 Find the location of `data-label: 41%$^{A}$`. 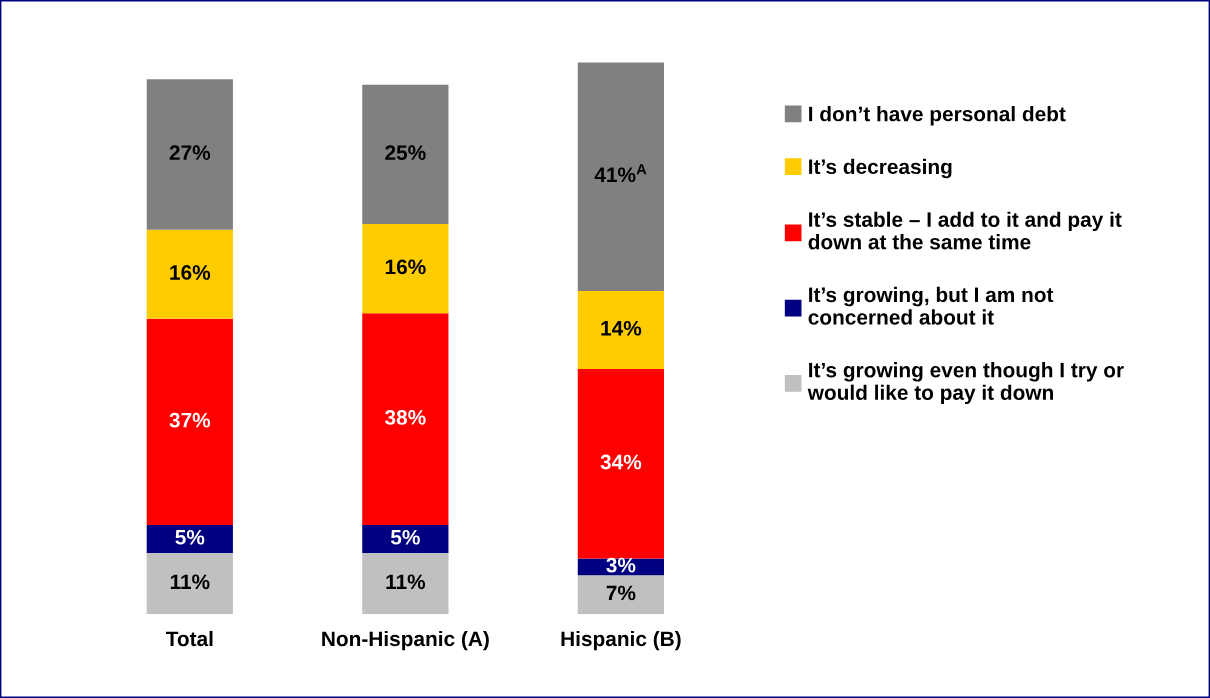

data-label: 41%$^{A}$ is located at coordinates (620, 173).